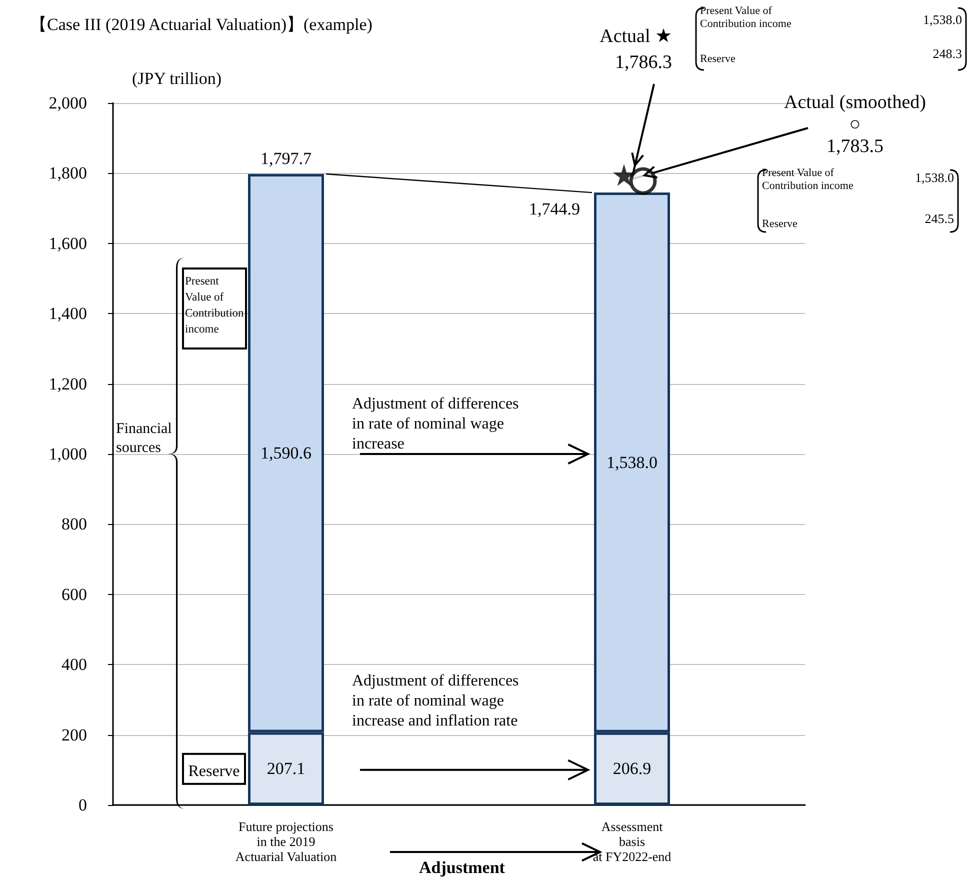 The image size is (974, 879). I want to click on text: 245.5, so click(939, 218).